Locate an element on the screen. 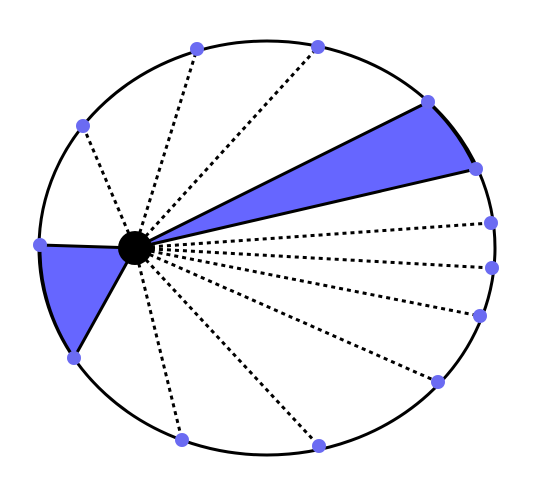 The height and width of the screenshot is (503, 538). center-point is located at coordinates (135, 248).